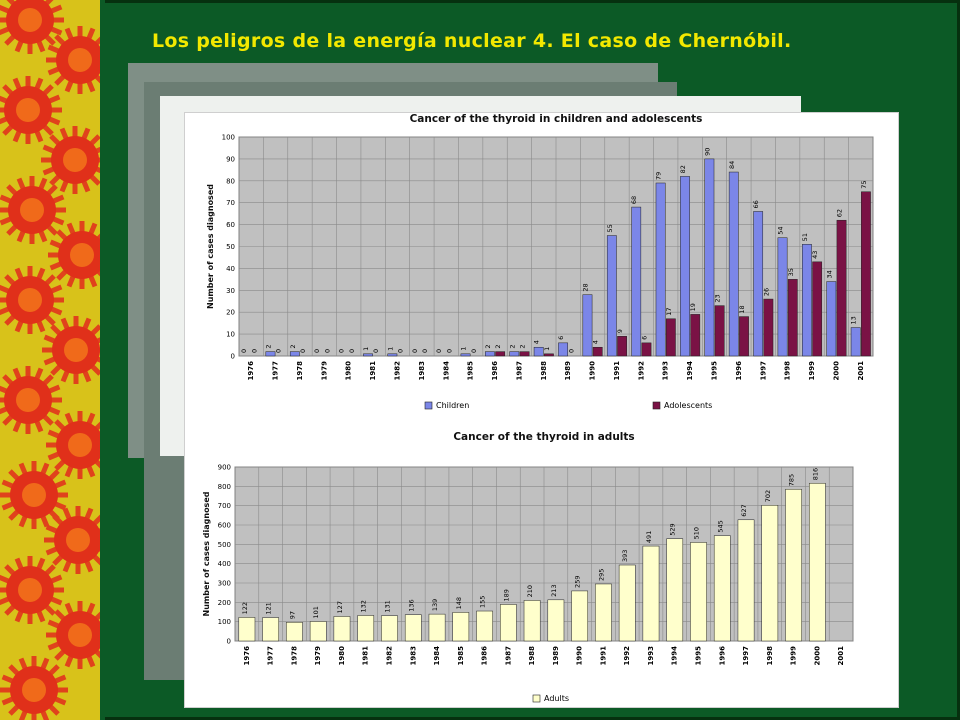 Image resolution: width=960 pixels, height=720 pixels. What do you see at coordinates (659, 176) in the screenshot?
I see `data-label: 79` at bounding box center [659, 176].